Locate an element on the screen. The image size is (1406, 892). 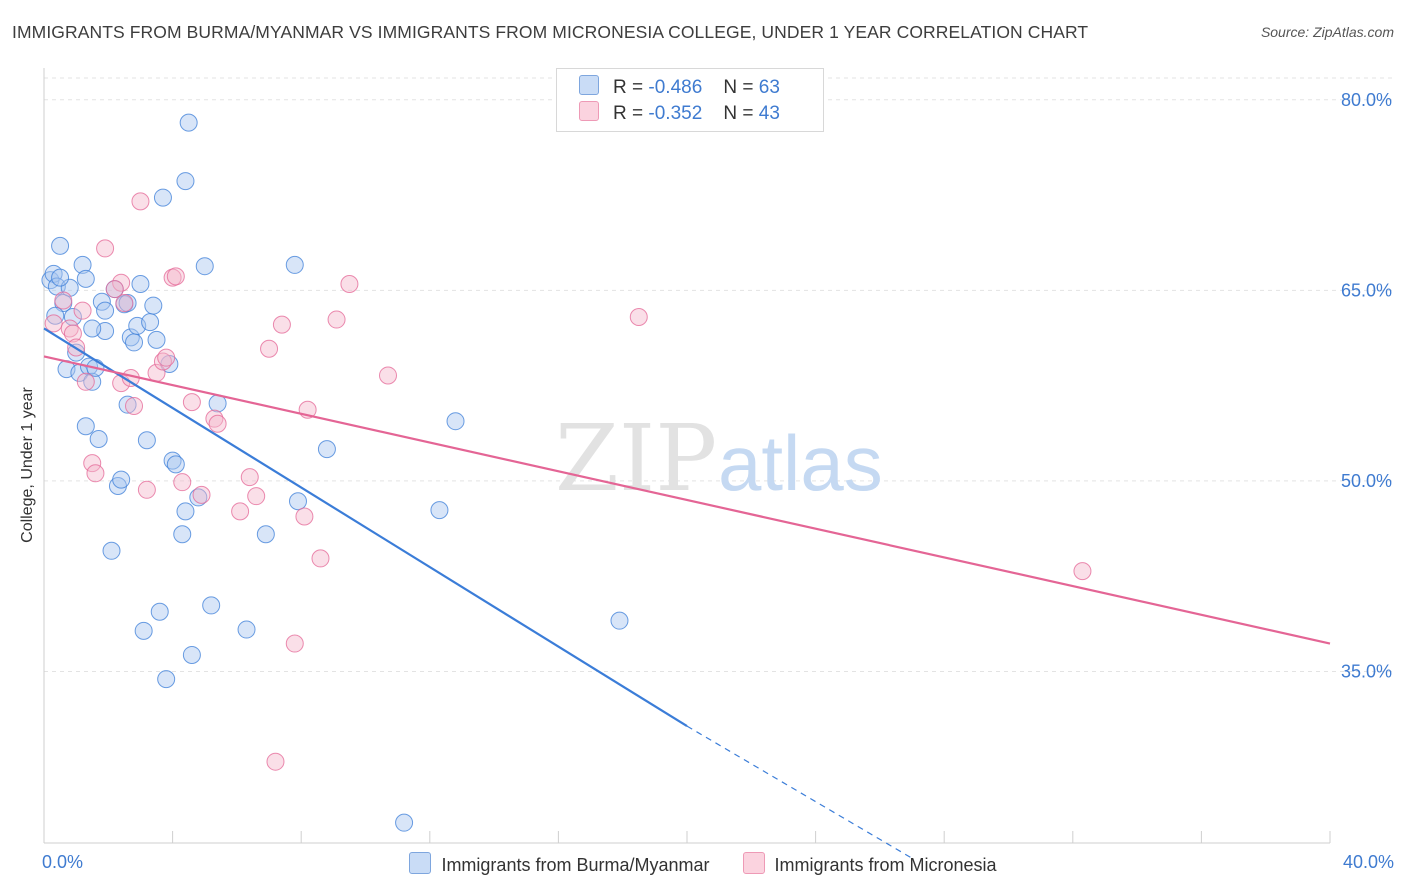
legend-swatch-burma-bottom is located at coordinates (420, 863).